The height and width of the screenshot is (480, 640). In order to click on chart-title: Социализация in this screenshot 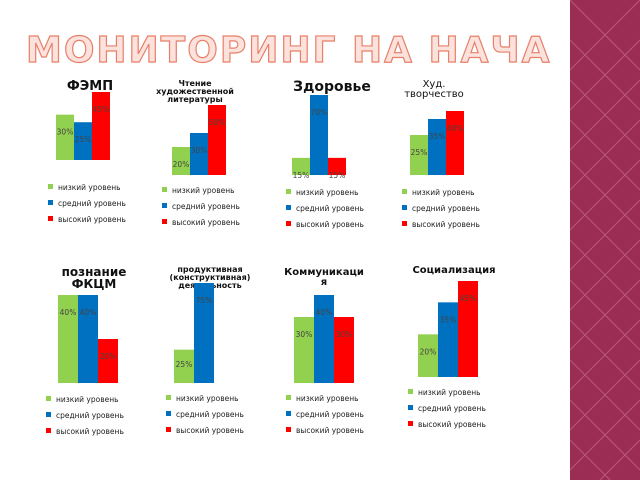, I will do `click(454, 270)`.